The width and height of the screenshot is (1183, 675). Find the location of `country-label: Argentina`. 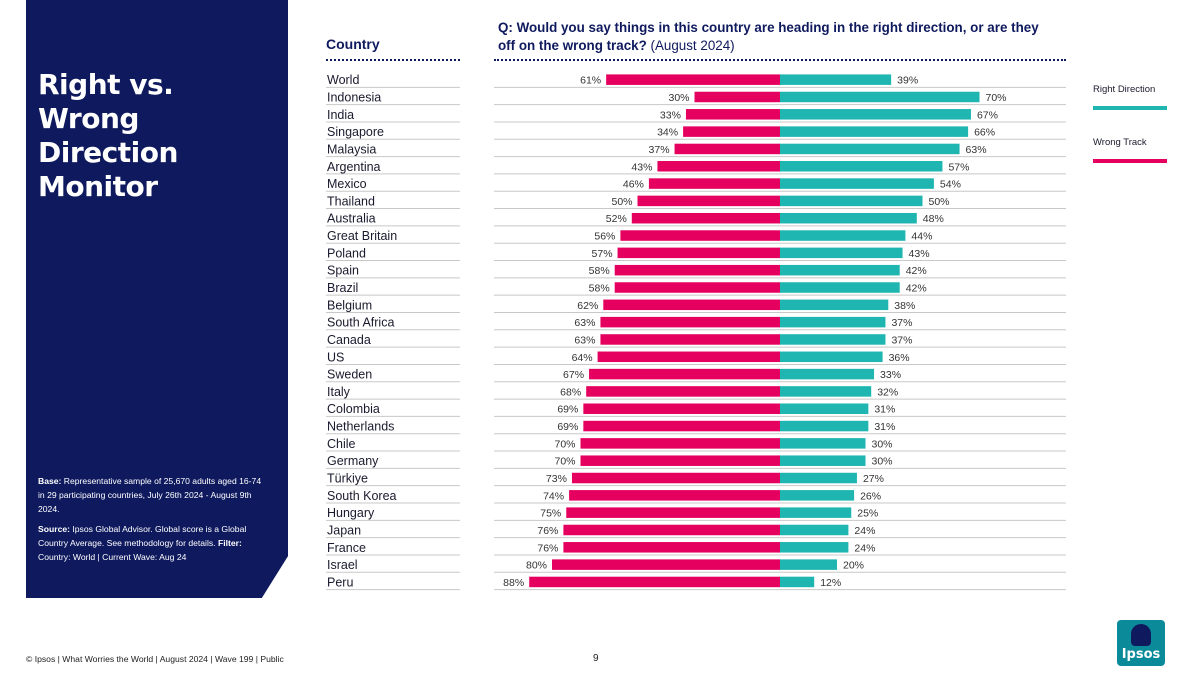

country-label: Argentina is located at coordinates (354, 167).